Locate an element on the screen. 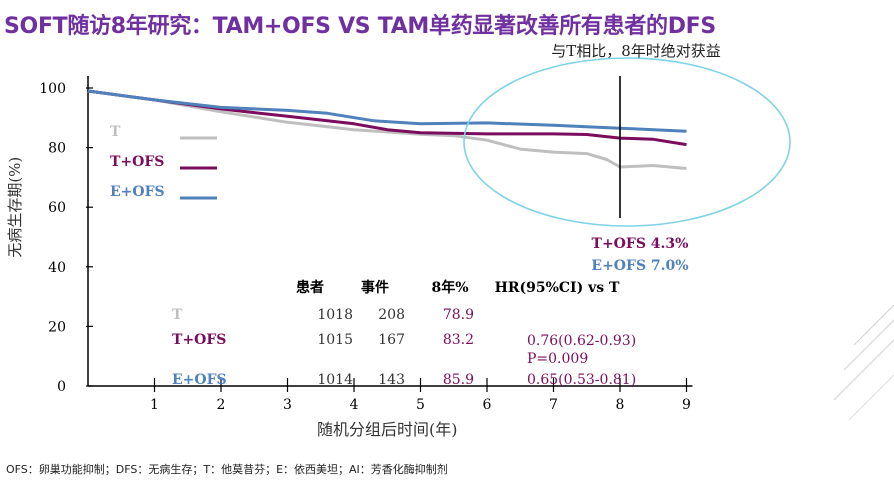 This screenshot has width=894, height=484. table-header: 8年% is located at coordinates (449, 287).